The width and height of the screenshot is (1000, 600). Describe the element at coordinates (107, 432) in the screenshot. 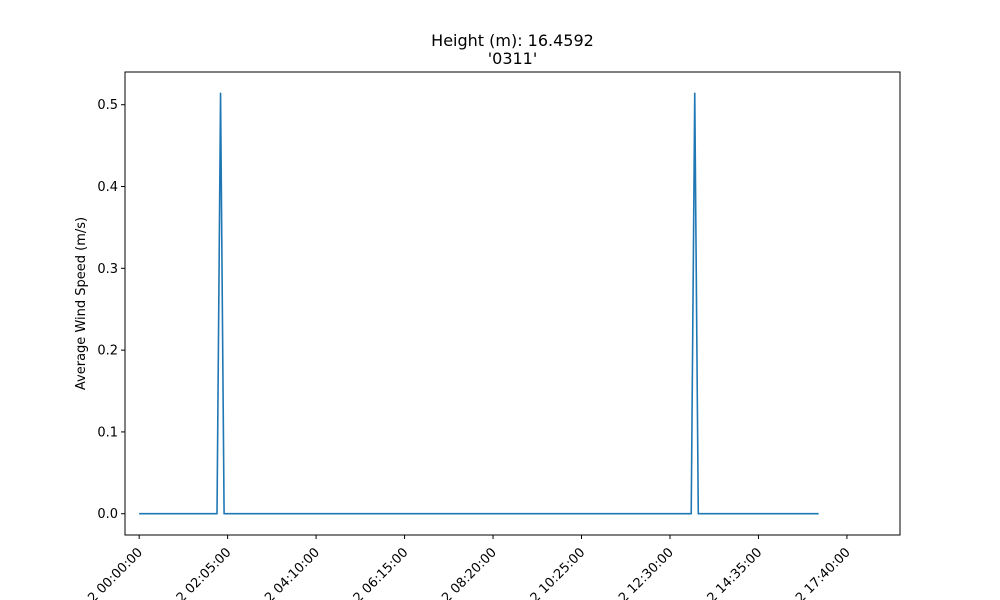

I see `y-tick-label: 0.1` at that location.